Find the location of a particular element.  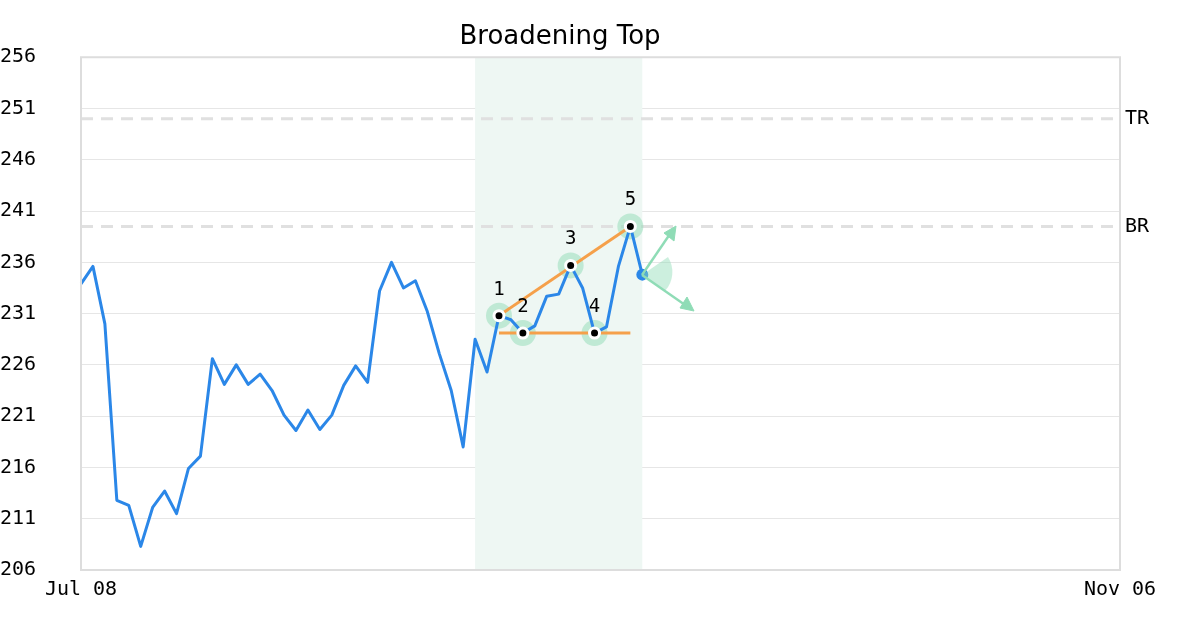

y-tick-label: 221 is located at coordinates (18, 414).